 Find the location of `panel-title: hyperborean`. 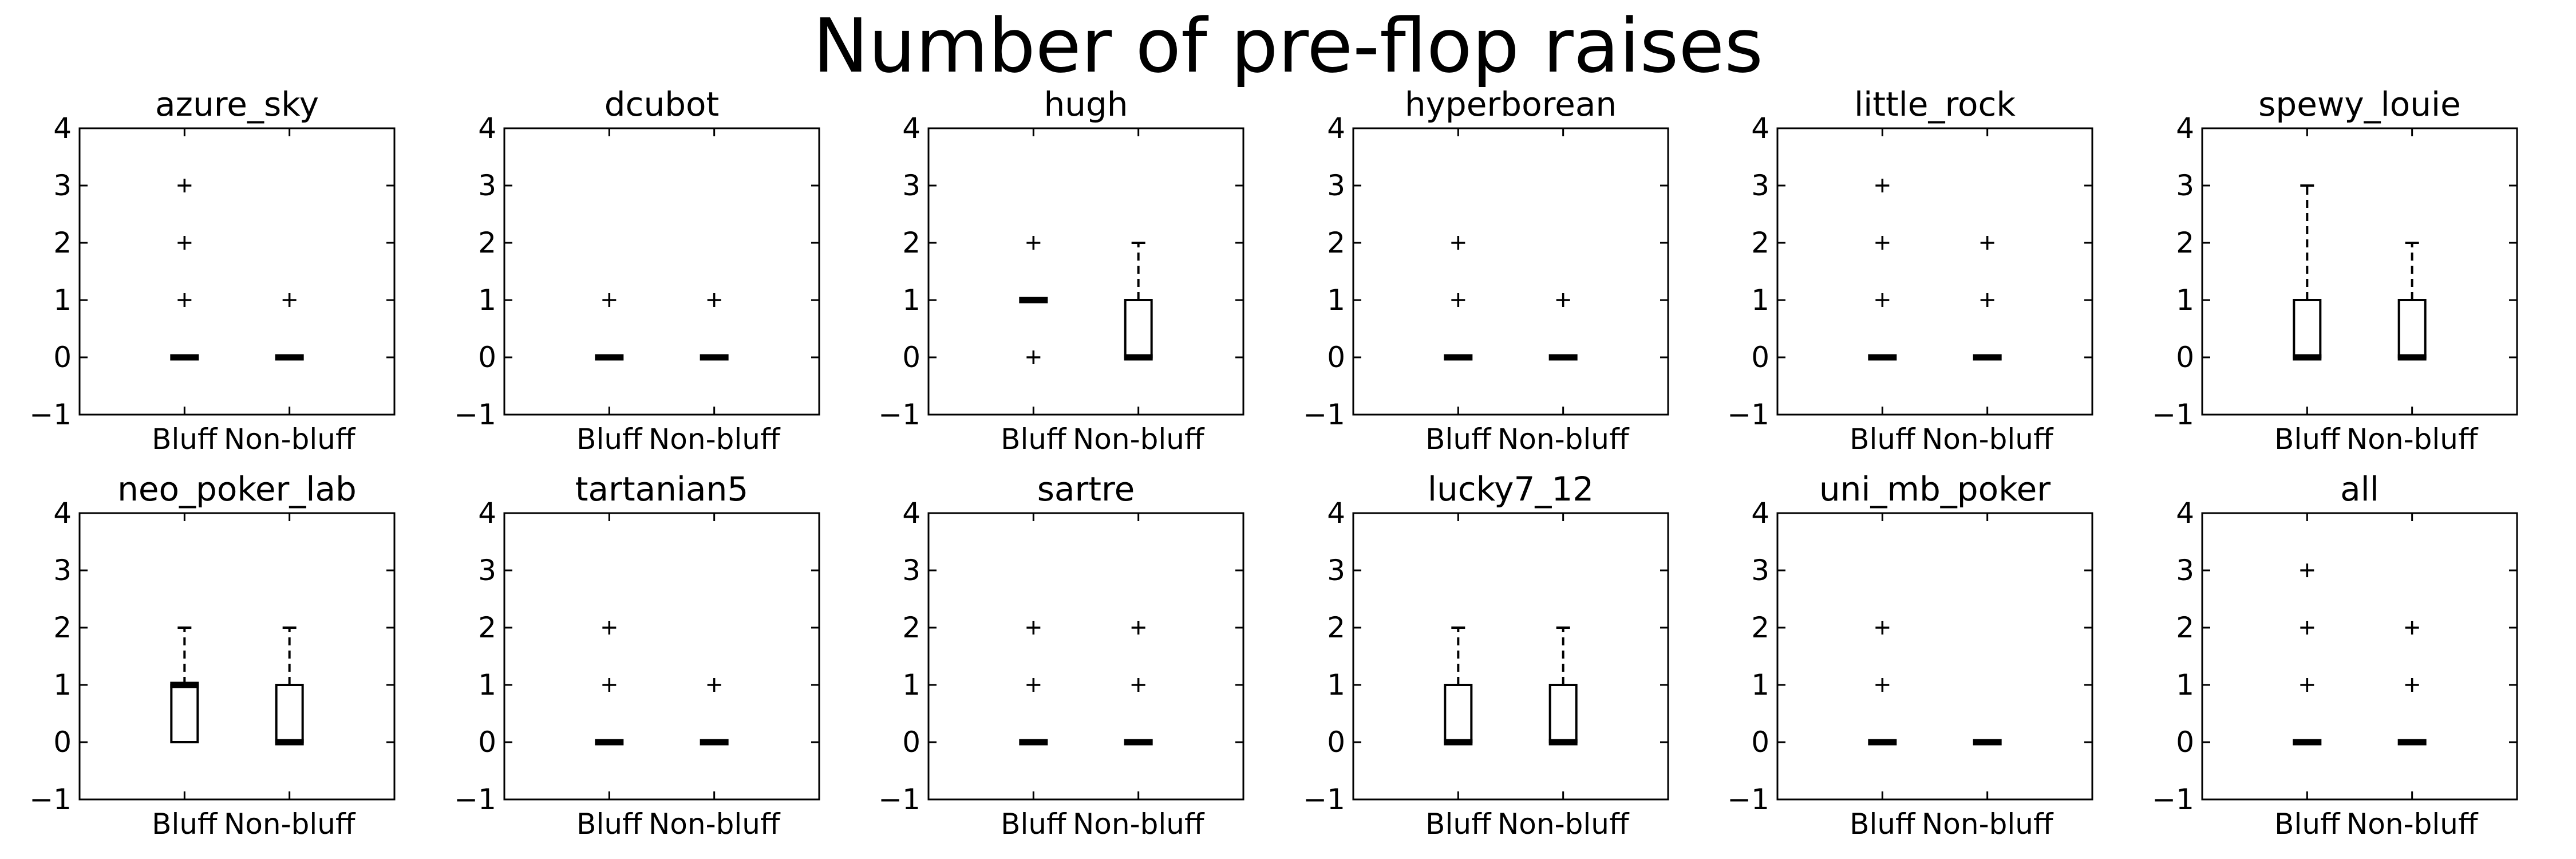

panel-title: hyperborean is located at coordinates (1511, 104).